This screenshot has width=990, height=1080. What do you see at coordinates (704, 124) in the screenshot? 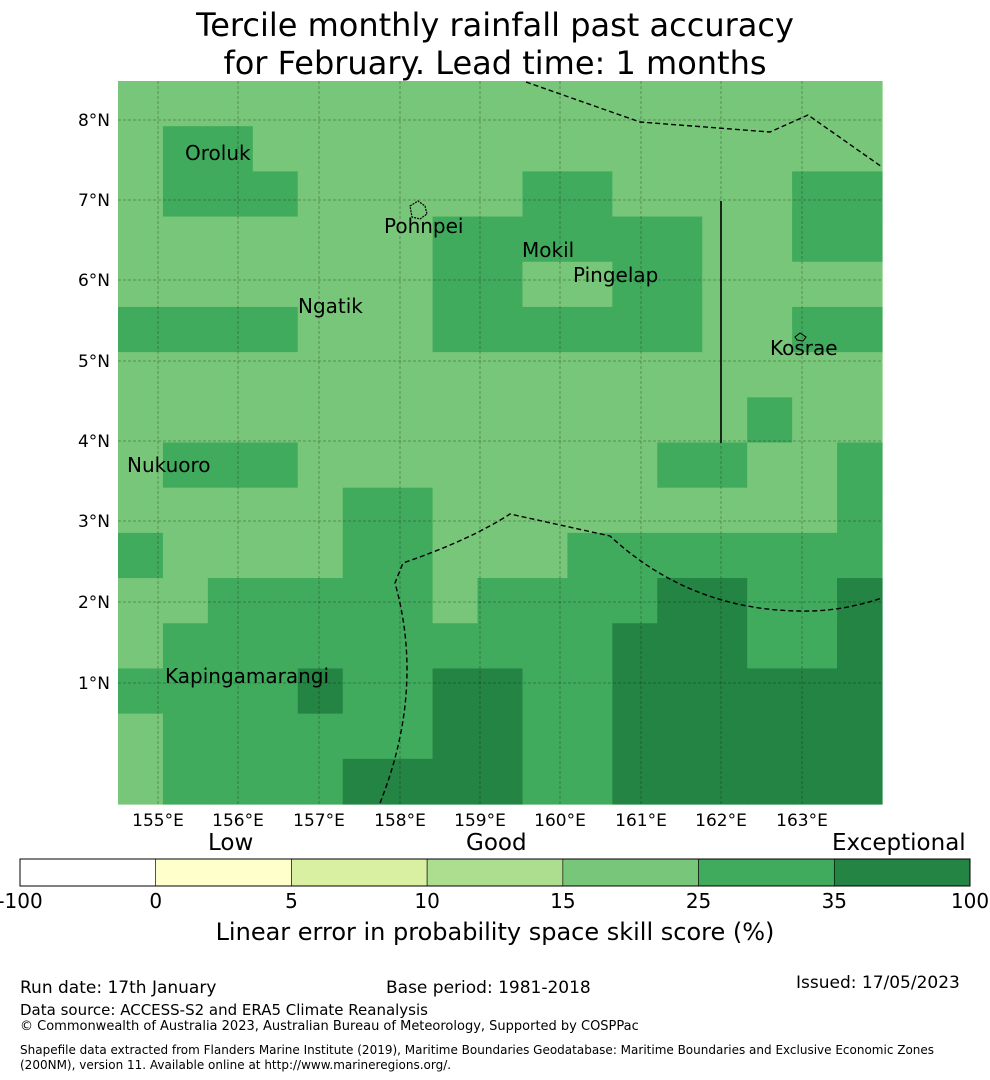
I see `eez-boundary-north` at bounding box center [704, 124].